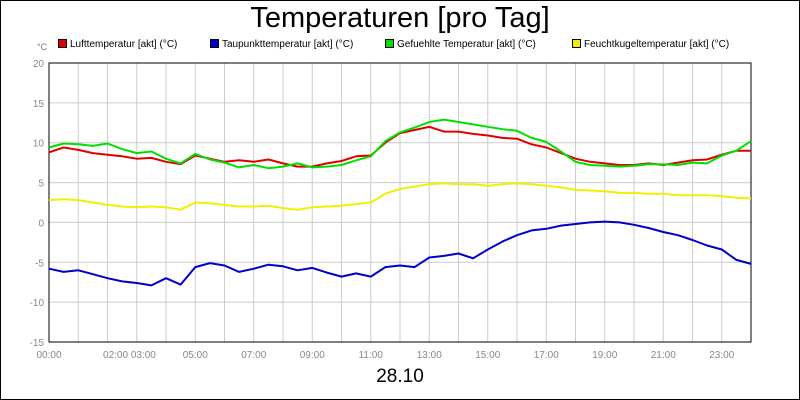  Describe the element at coordinates (312, 355) in the screenshot. I see `x-tick-label: 09:00` at that location.